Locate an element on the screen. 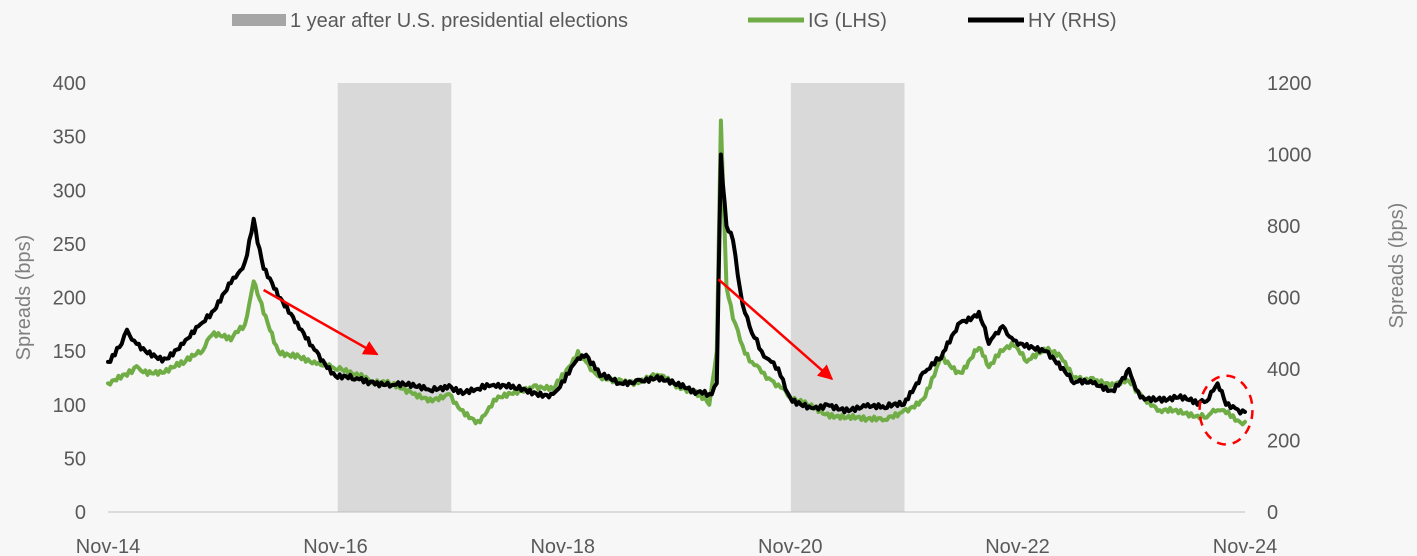  y-right-tick-label: 200 is located at coordinates (1283, 442).